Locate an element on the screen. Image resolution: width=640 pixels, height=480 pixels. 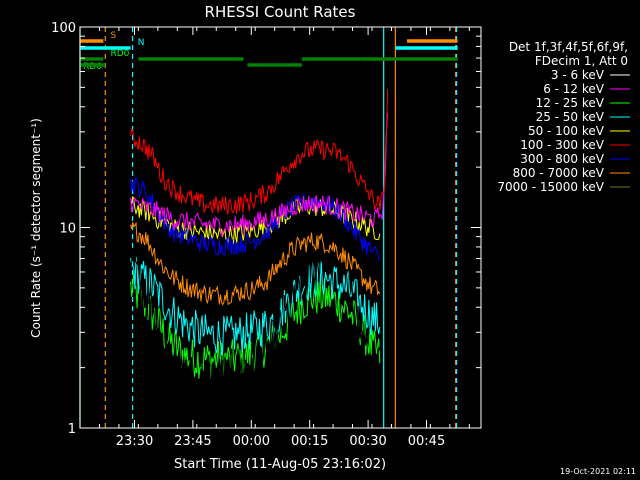
chart-title: RHESSI Count Rates is located at coordinates (280, 12).